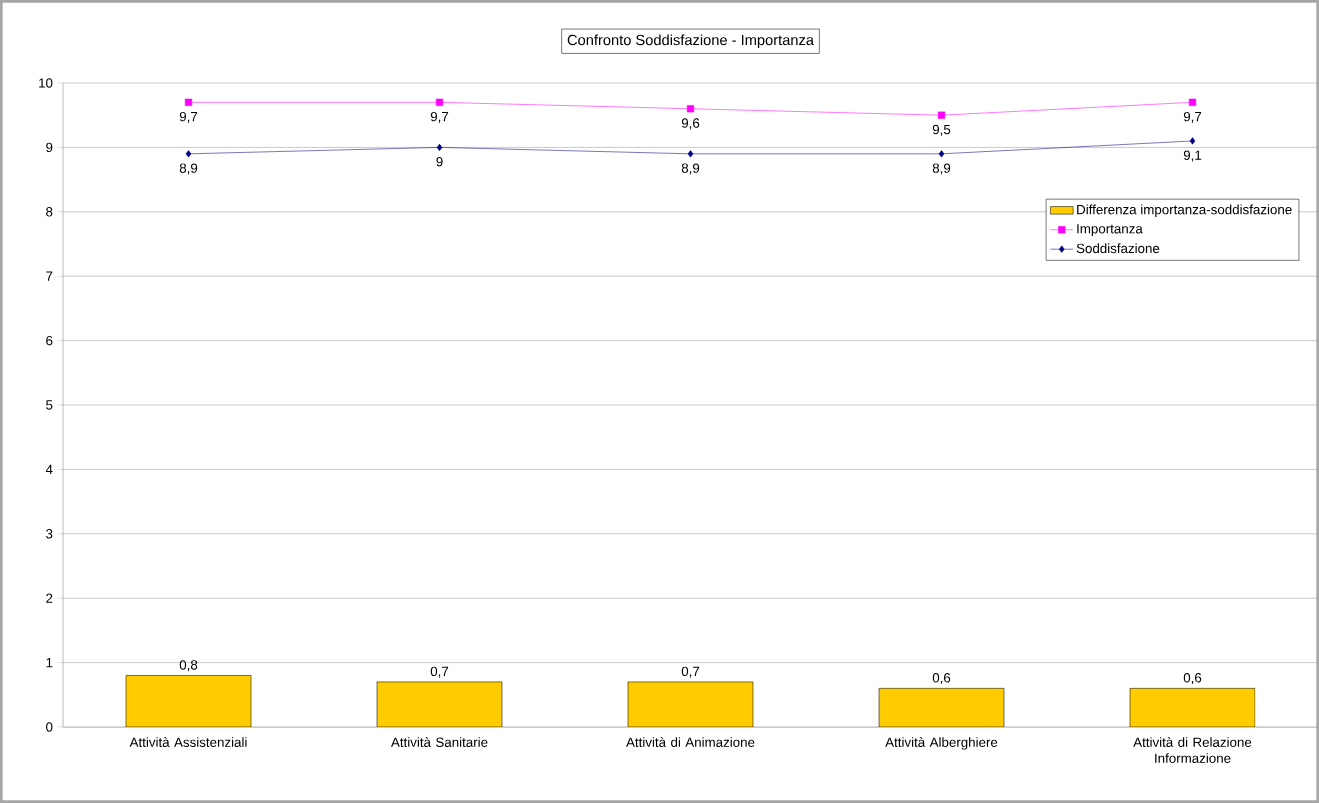  I want to click on y-tick-label: 6, so click(49, 340).